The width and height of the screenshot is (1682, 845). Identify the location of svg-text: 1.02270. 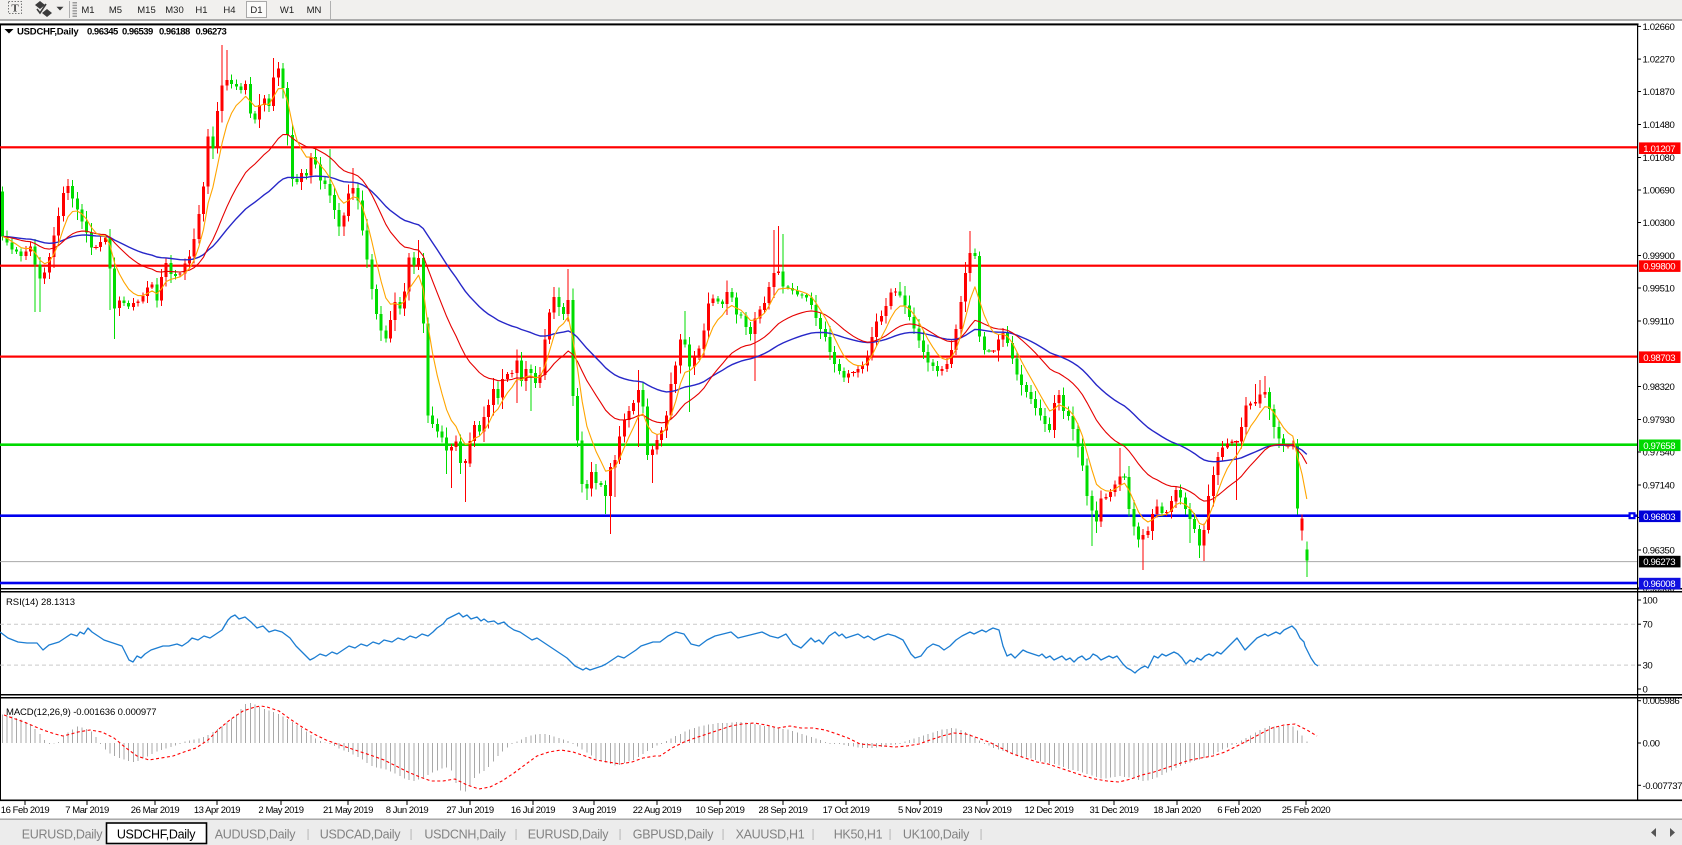
(1659, 60).